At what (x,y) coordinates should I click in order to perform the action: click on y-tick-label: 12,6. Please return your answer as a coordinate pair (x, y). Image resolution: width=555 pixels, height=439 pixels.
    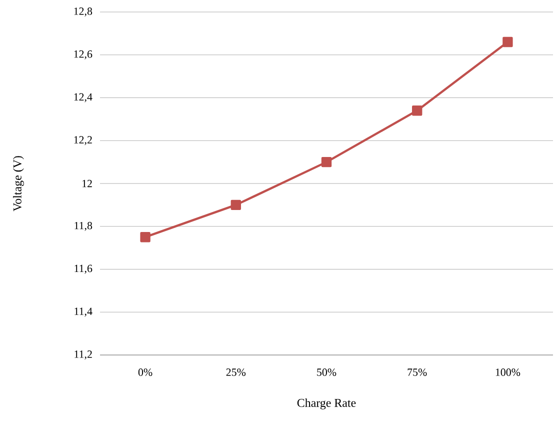
    Looking at the image, I should click on (83, 55).